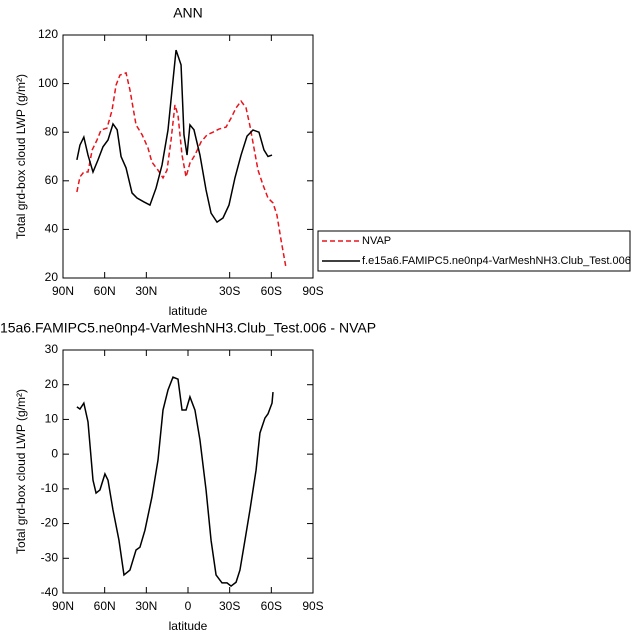  I want to click on y-tick-label: 10, so click(52, 419).